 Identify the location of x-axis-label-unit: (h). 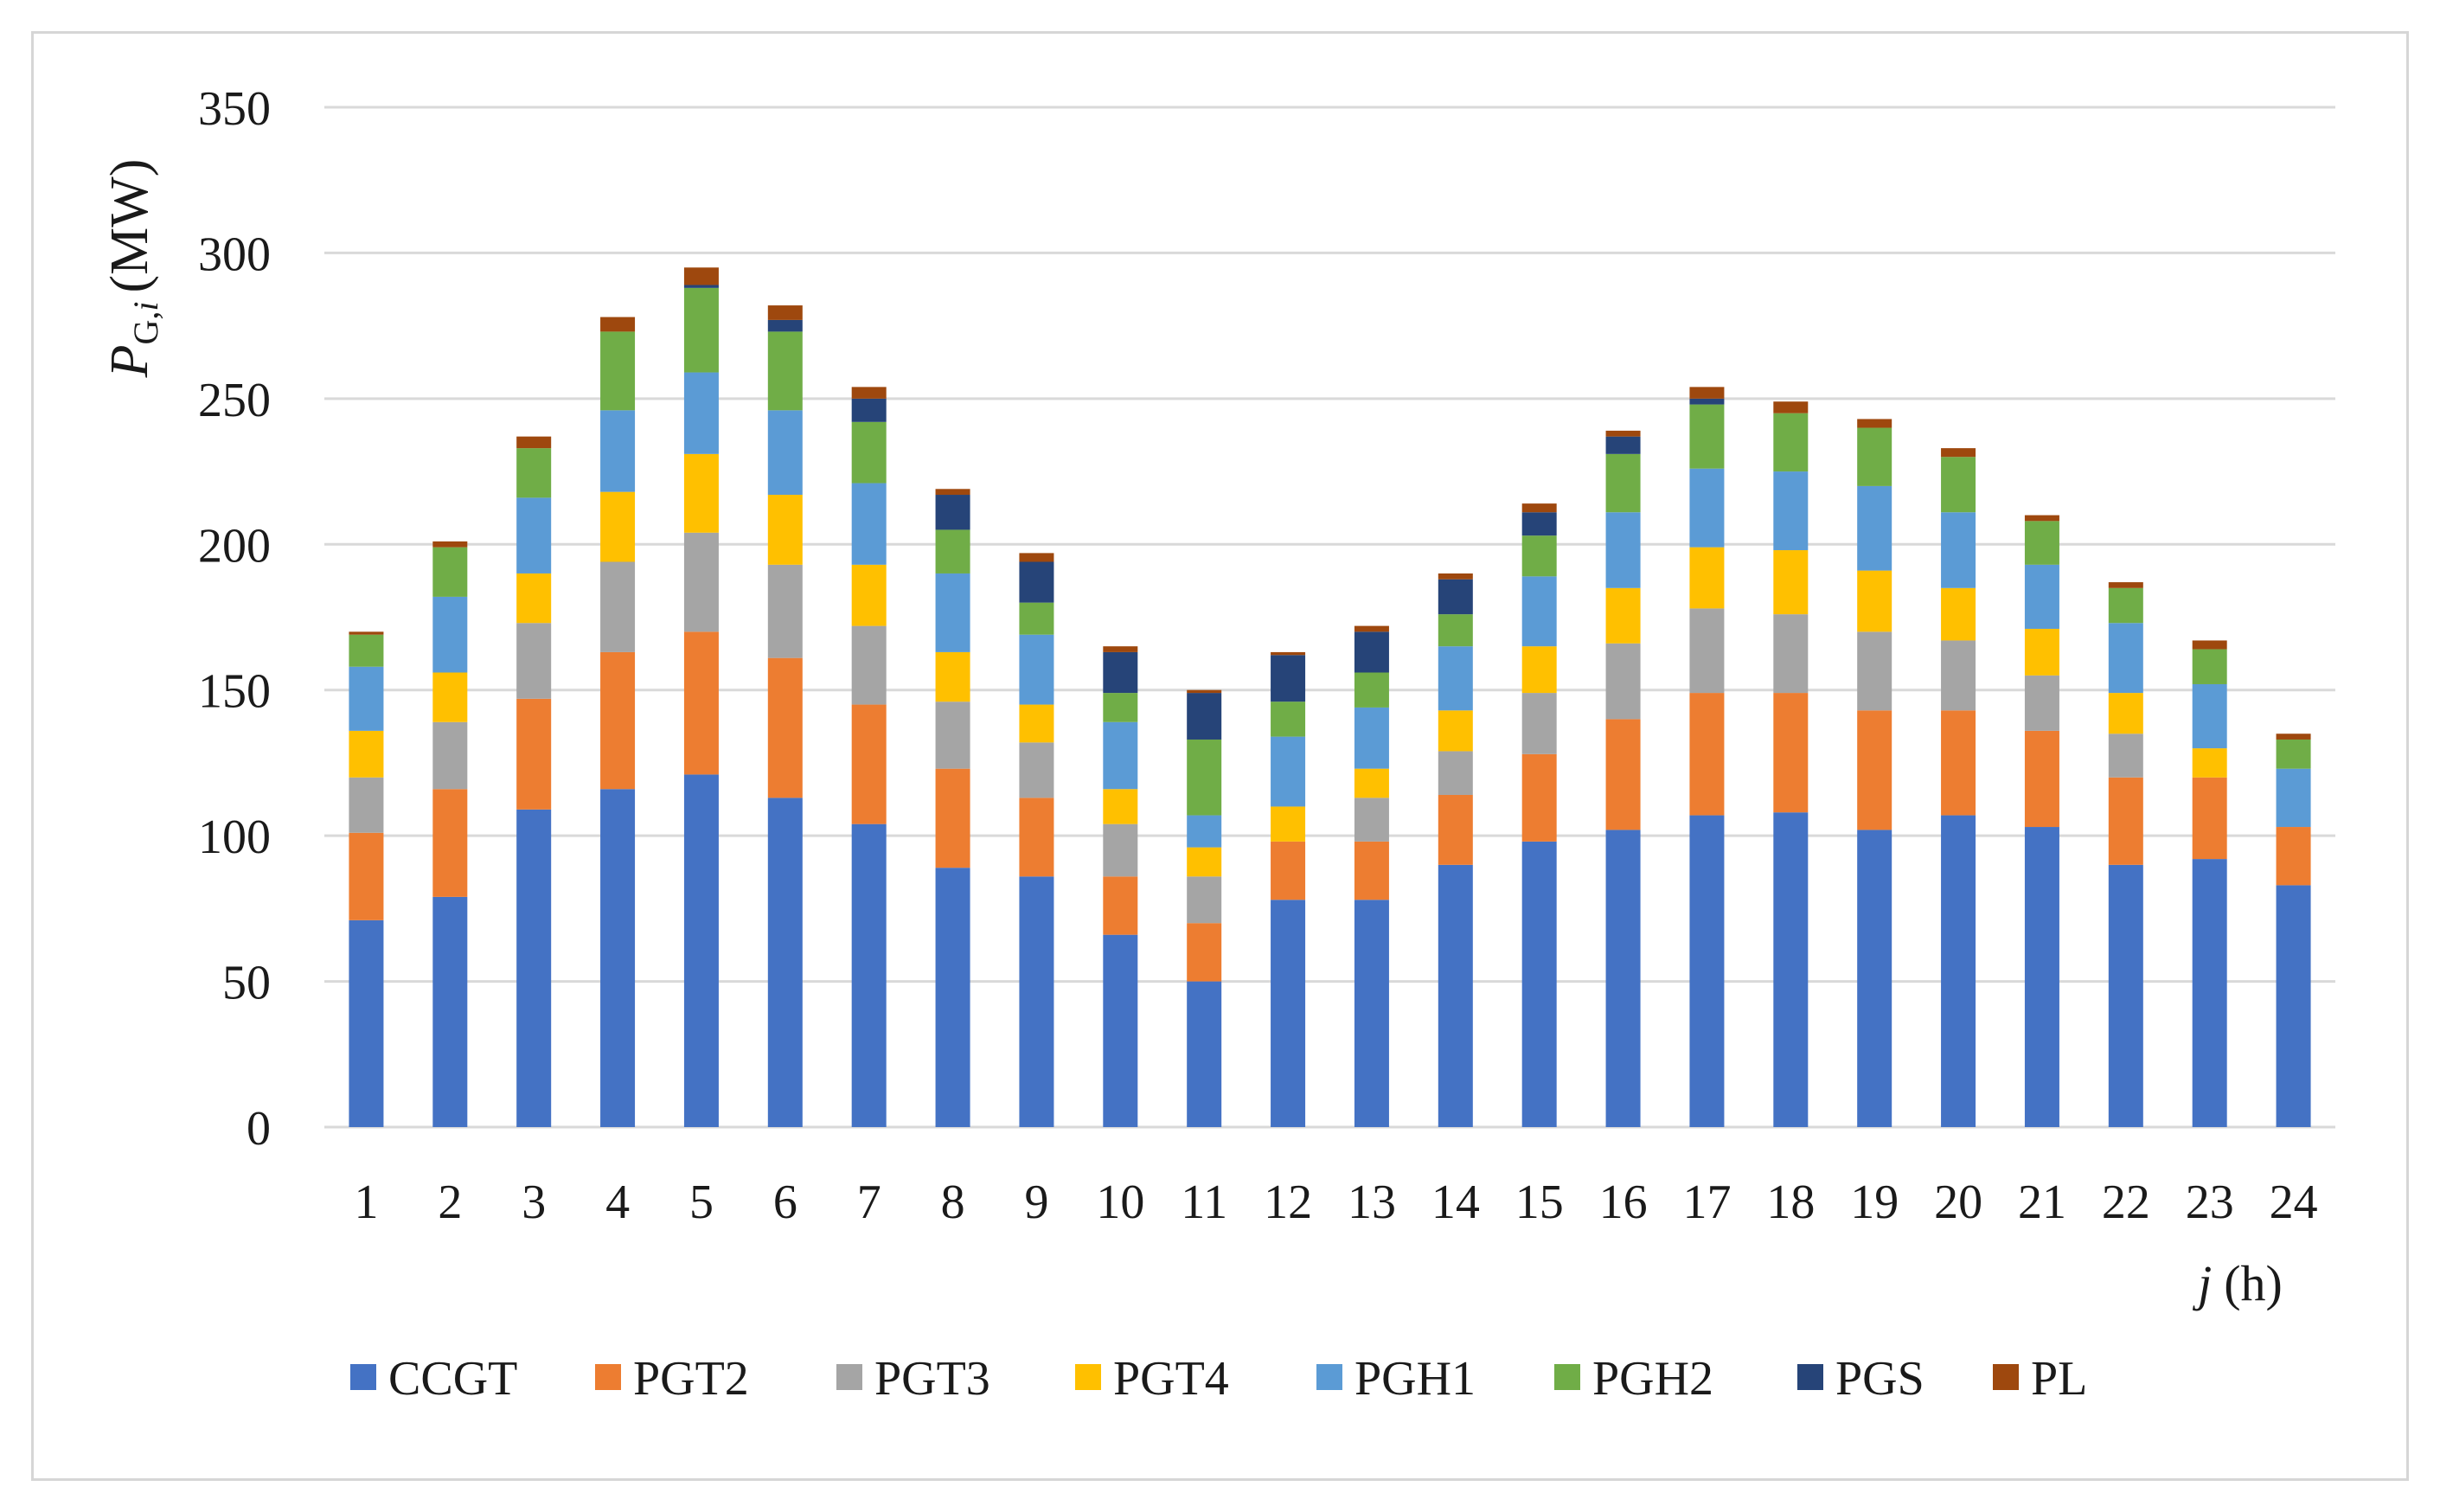
(2253, 1283).